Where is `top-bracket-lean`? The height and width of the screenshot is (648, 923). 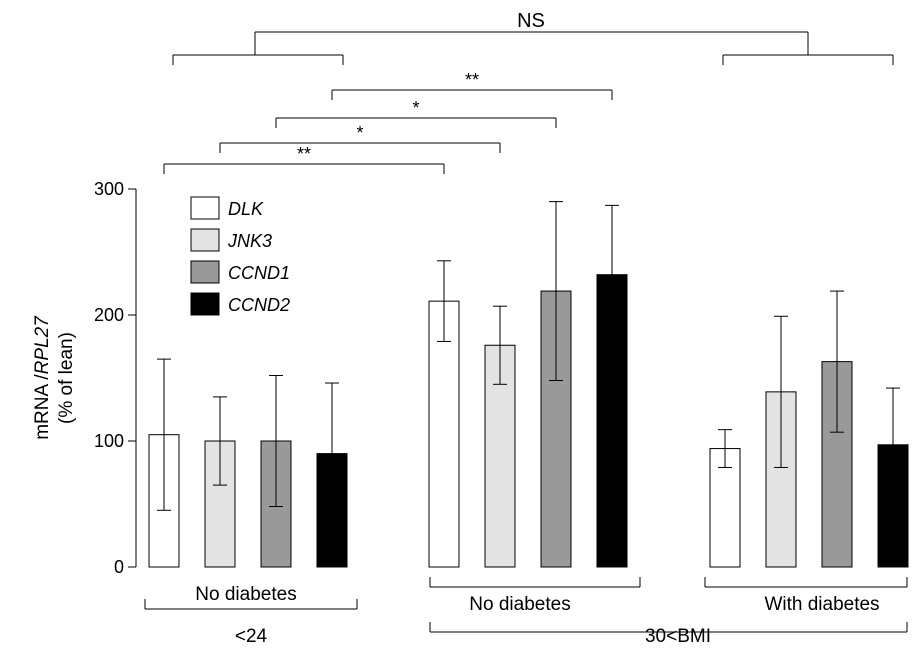
top-bracket-lean is located at coordinates (258, 59).